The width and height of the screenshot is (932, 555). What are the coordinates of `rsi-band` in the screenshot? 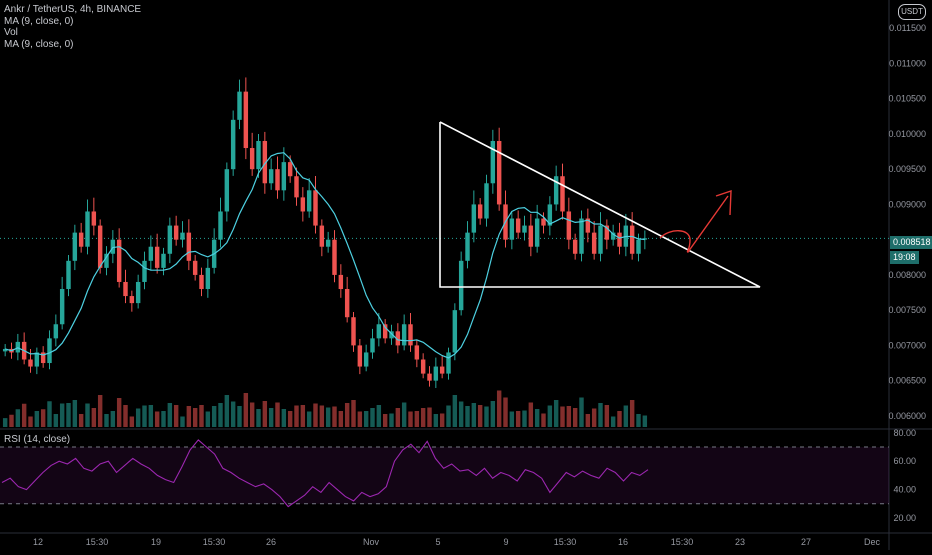 It's located at (444, 475).